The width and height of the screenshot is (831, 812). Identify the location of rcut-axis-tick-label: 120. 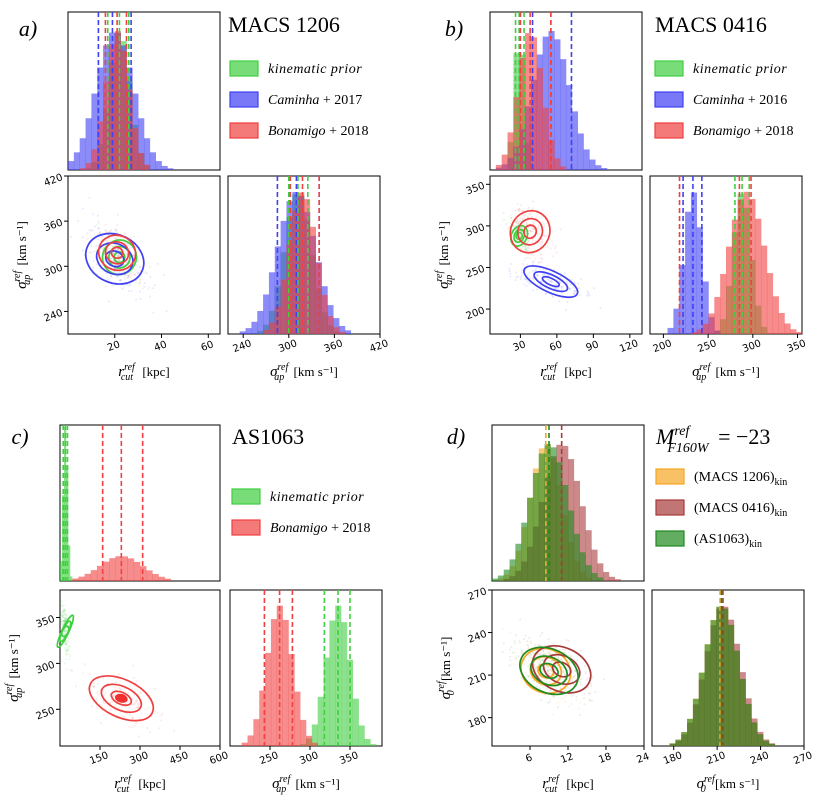
(629, 346).